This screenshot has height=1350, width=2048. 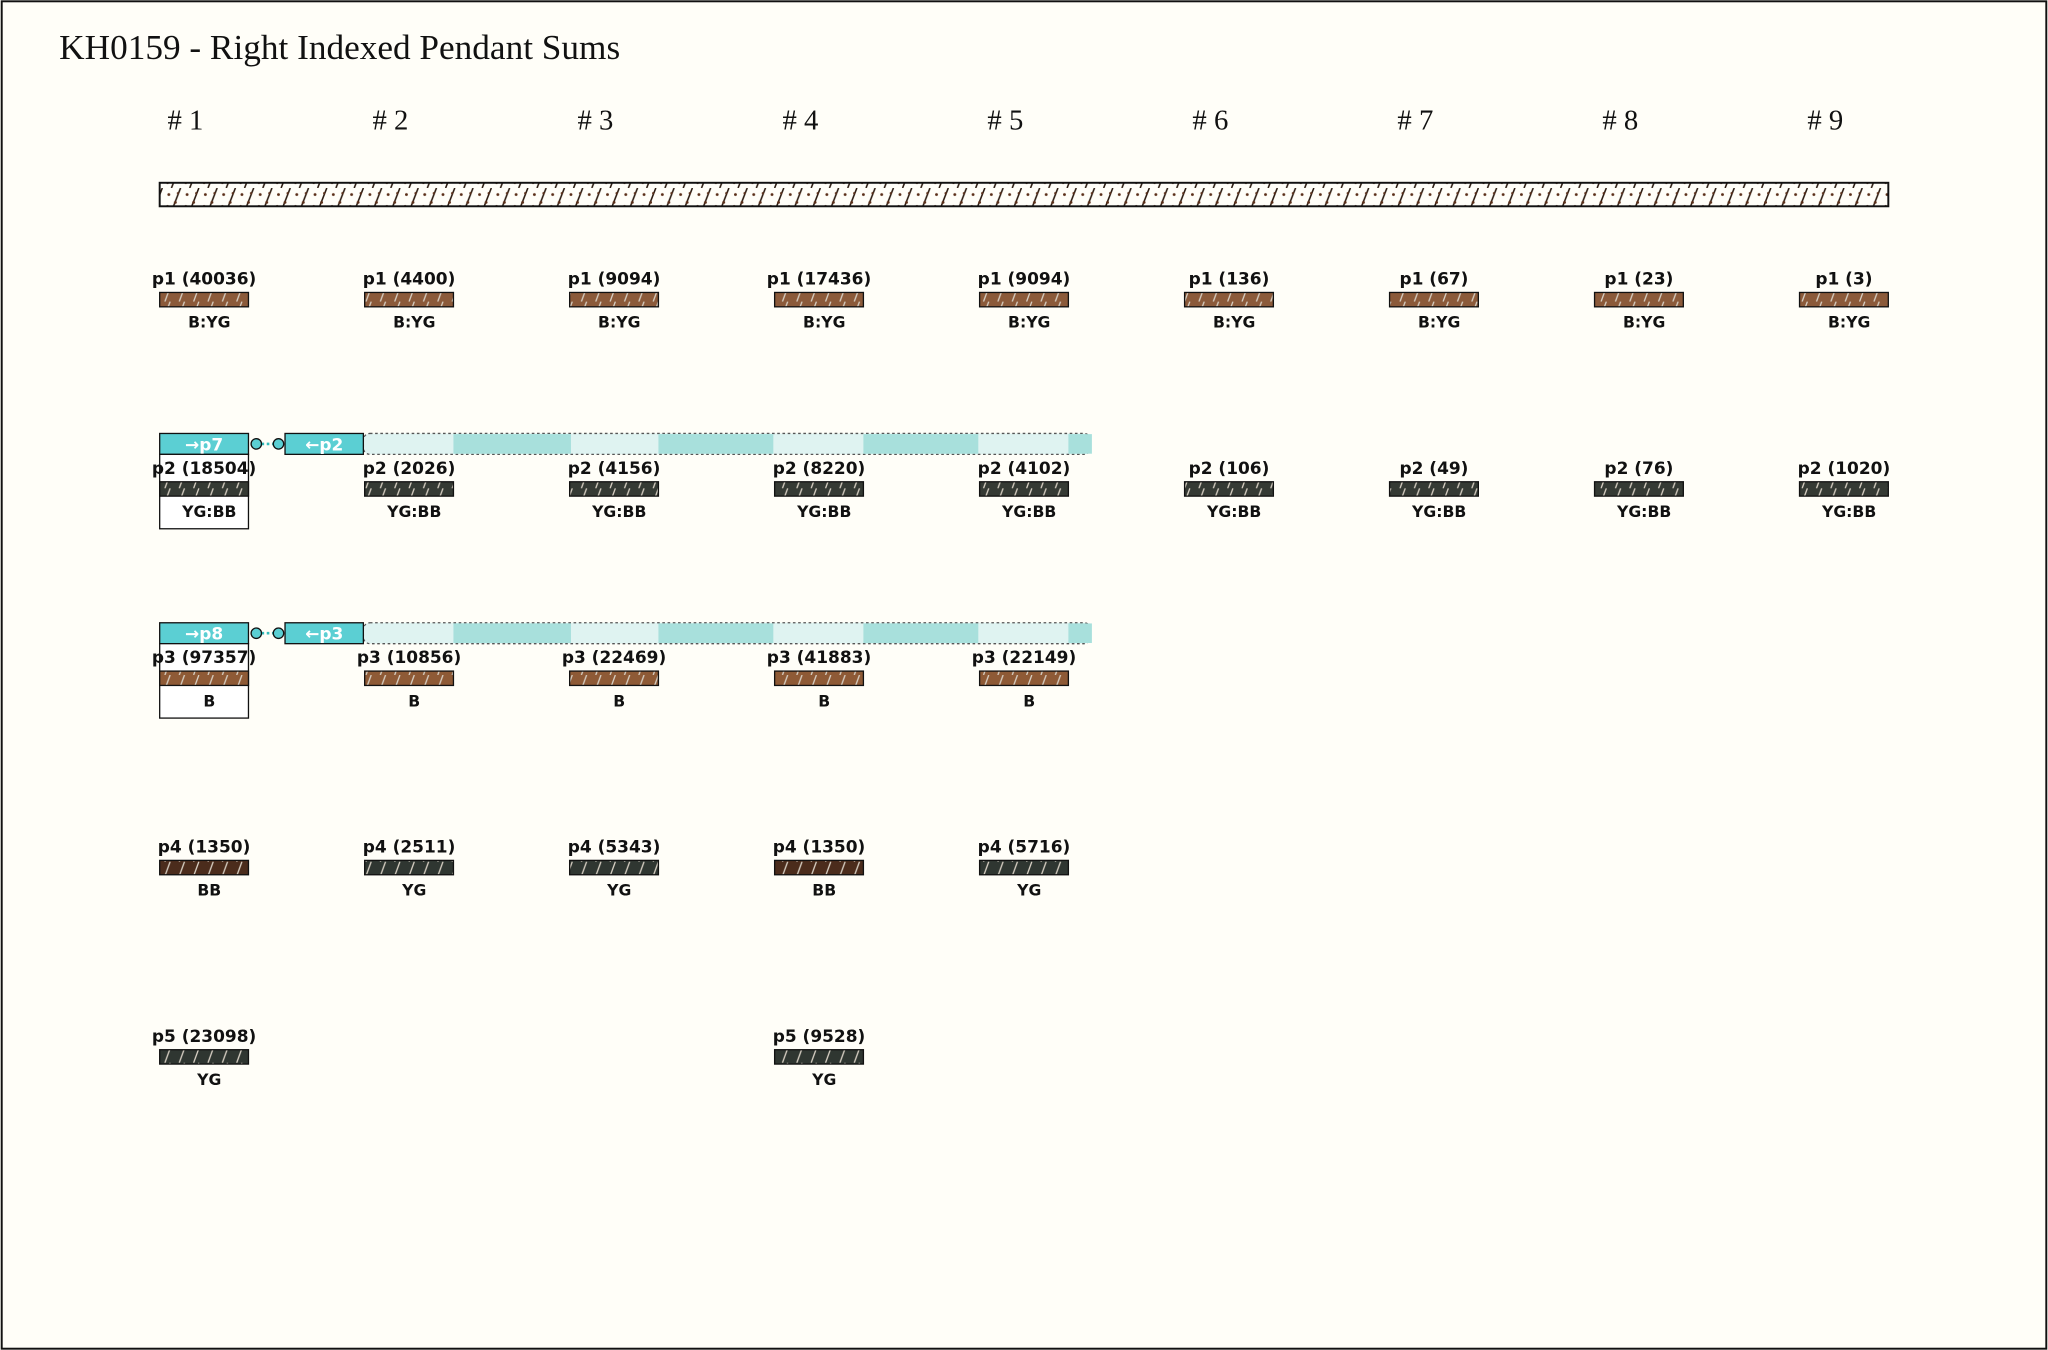 I want to click on link-in-label: ←p3, so click(x=324, y=635).